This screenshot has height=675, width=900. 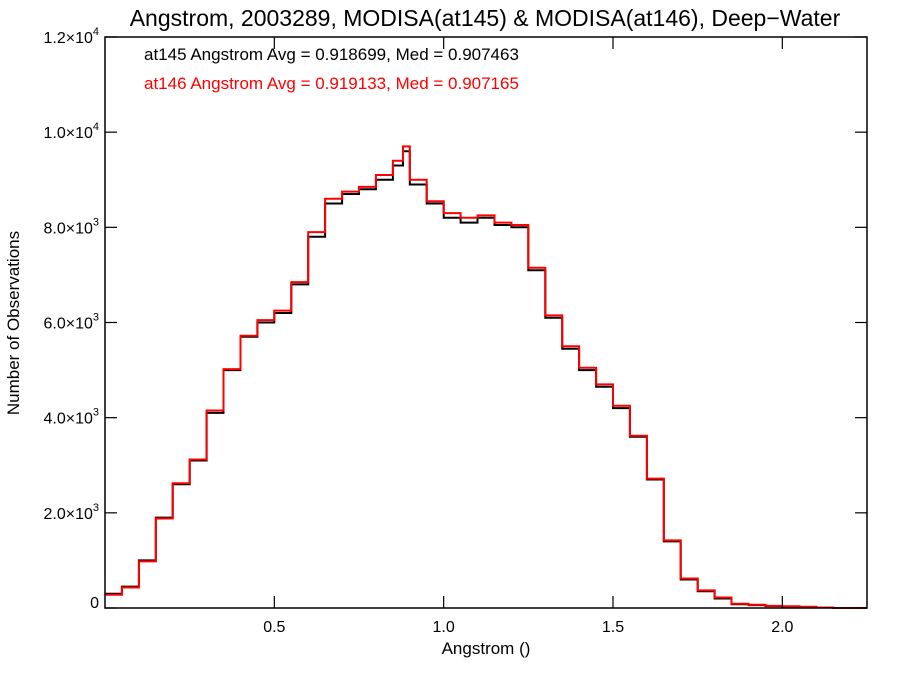 What do you see at coordinates (444, 627) in the screenshot?
I see `x-tick-label: 1.0` at bounding box center [444, 627].